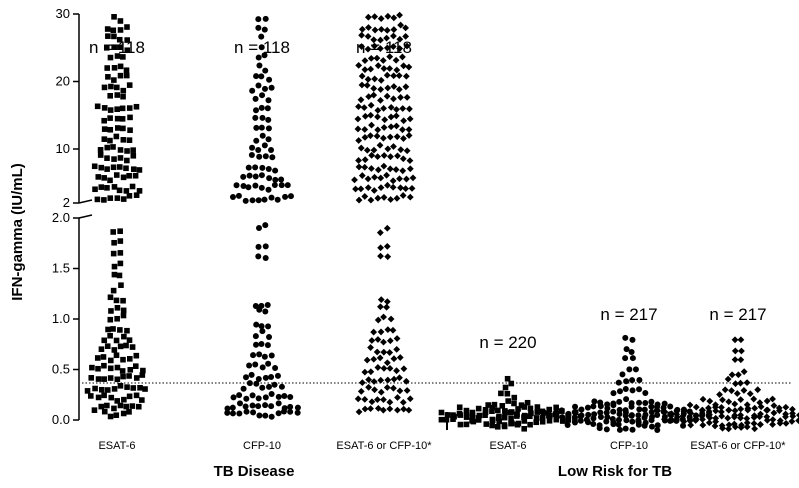  I want to click on n-label: n = 217, so click(628, 314).